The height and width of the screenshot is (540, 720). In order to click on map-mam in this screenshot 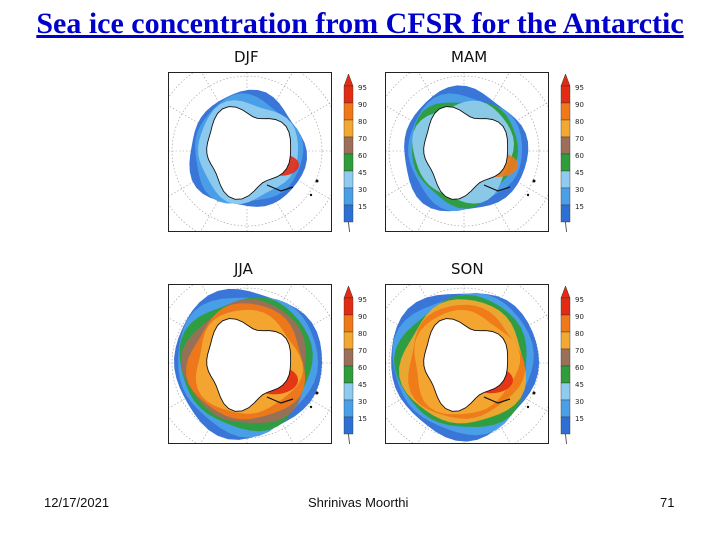, I will do `click(467, 152)`.